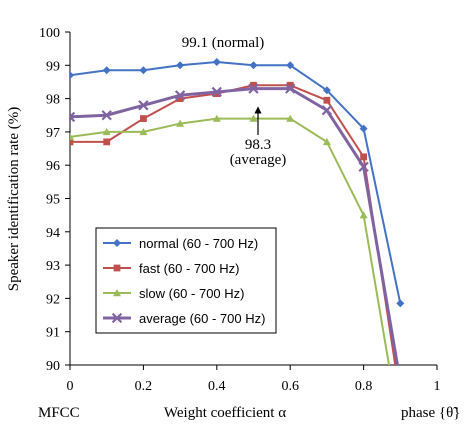 The image size is (474, 428). I want to click on x-tick-label: 0.8, so click(364, 386).